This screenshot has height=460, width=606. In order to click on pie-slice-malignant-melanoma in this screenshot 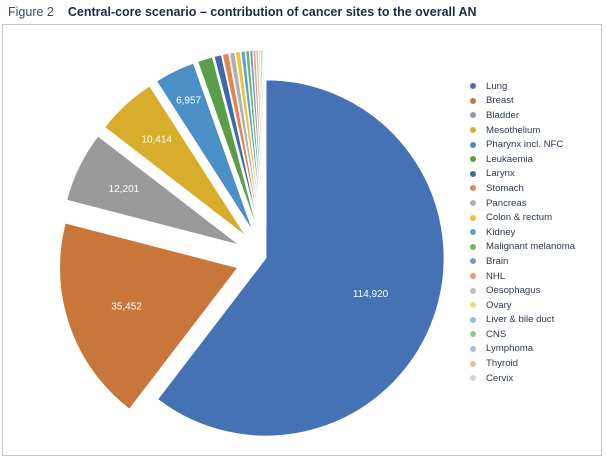, I will do `click(254, 139)`.